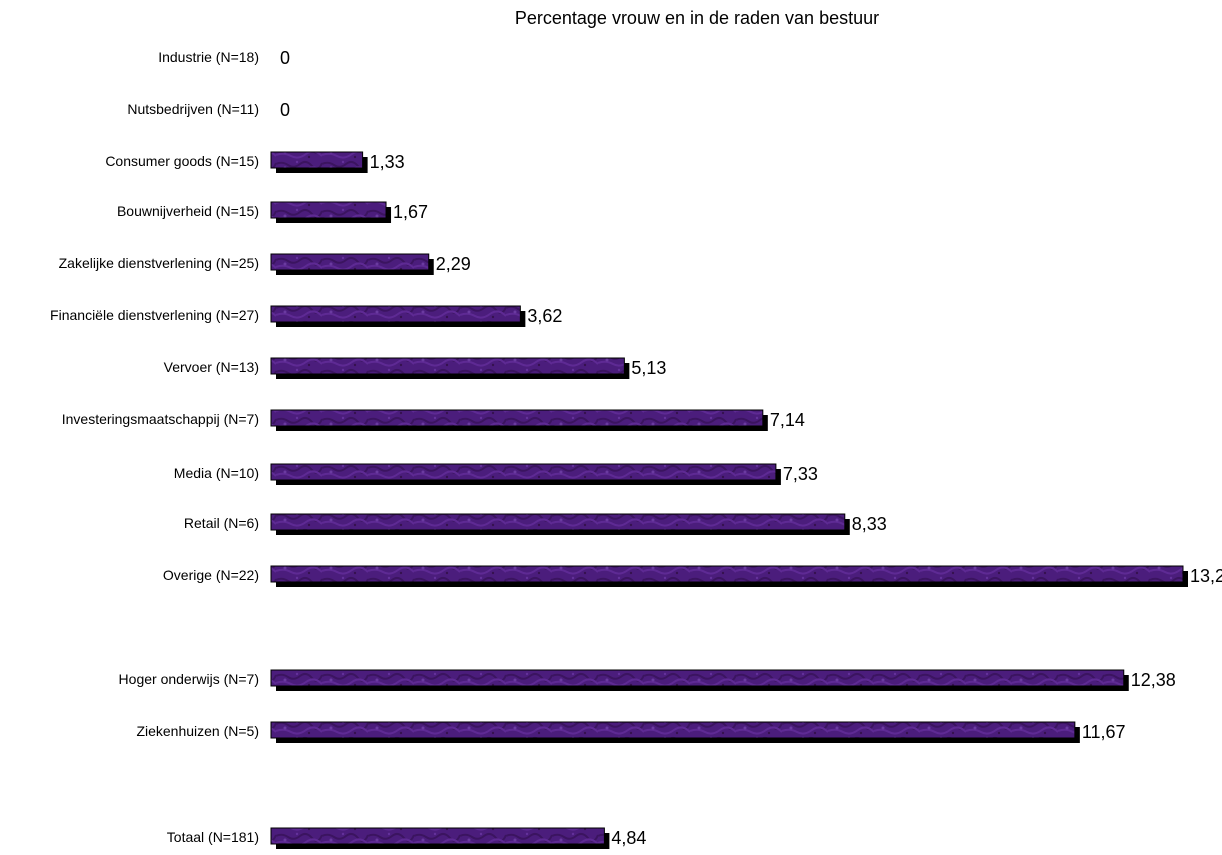 Image resolution: width=1222 pixels, height=855 pixels. I want to click on category-label: Nutsbedrijven (N=11), so click(193, 109).